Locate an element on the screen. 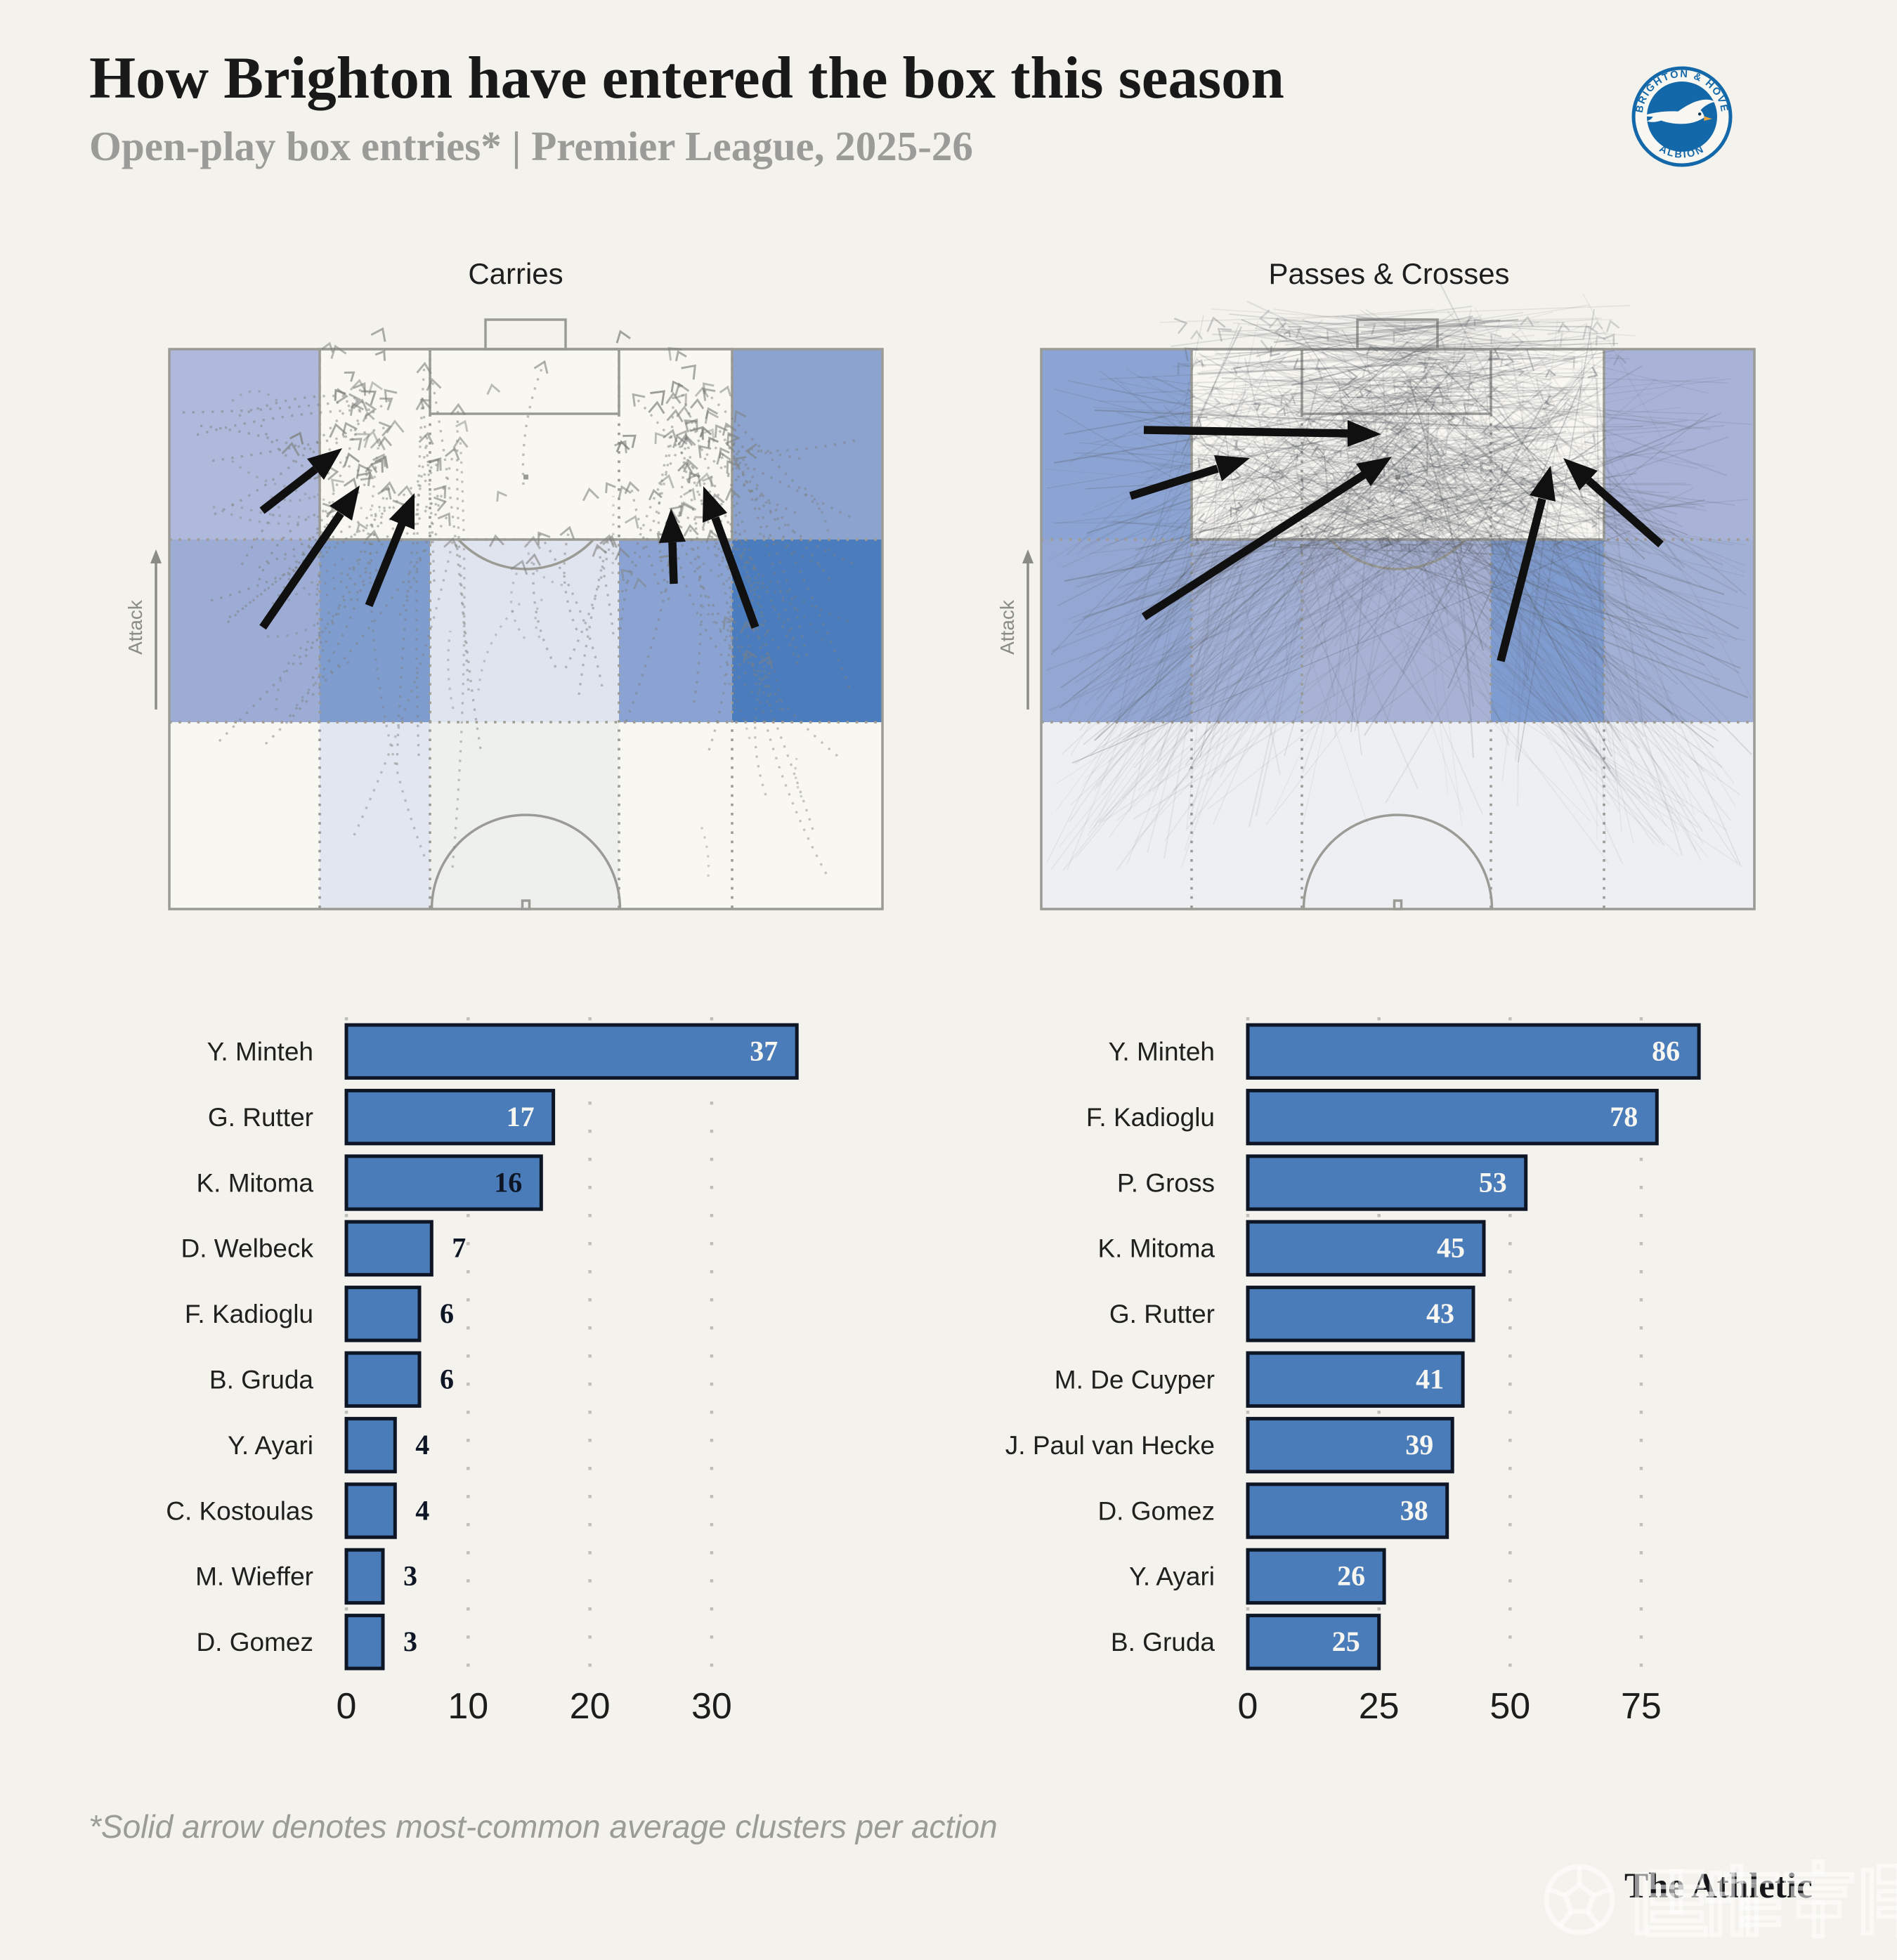 This screenshot has height=1960, width=1897. svg-text: 38 is located at coordinates (1414, 1510).